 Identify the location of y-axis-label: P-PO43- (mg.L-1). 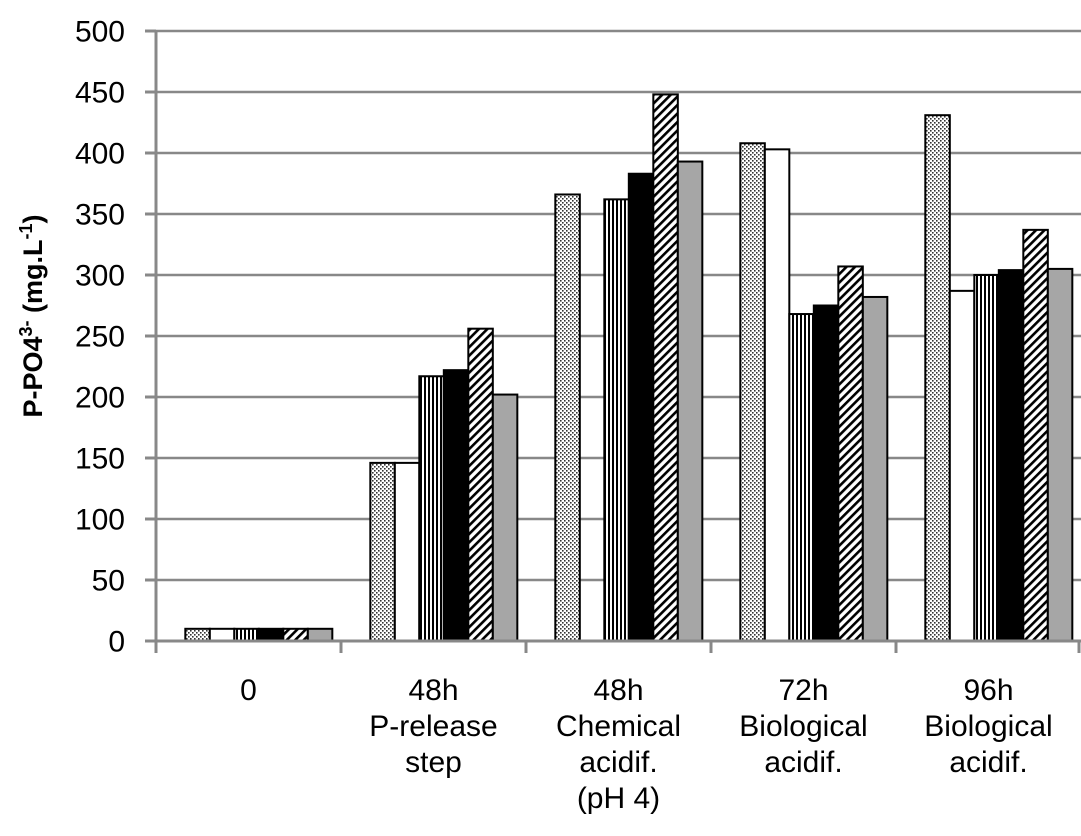
(32, 315).